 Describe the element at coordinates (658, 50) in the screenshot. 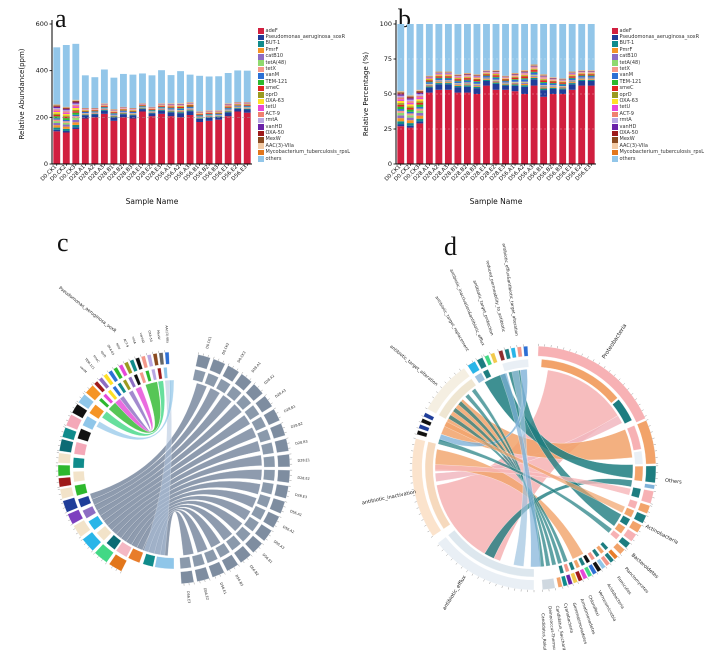

I see `legend-item: PmrF` at that location.